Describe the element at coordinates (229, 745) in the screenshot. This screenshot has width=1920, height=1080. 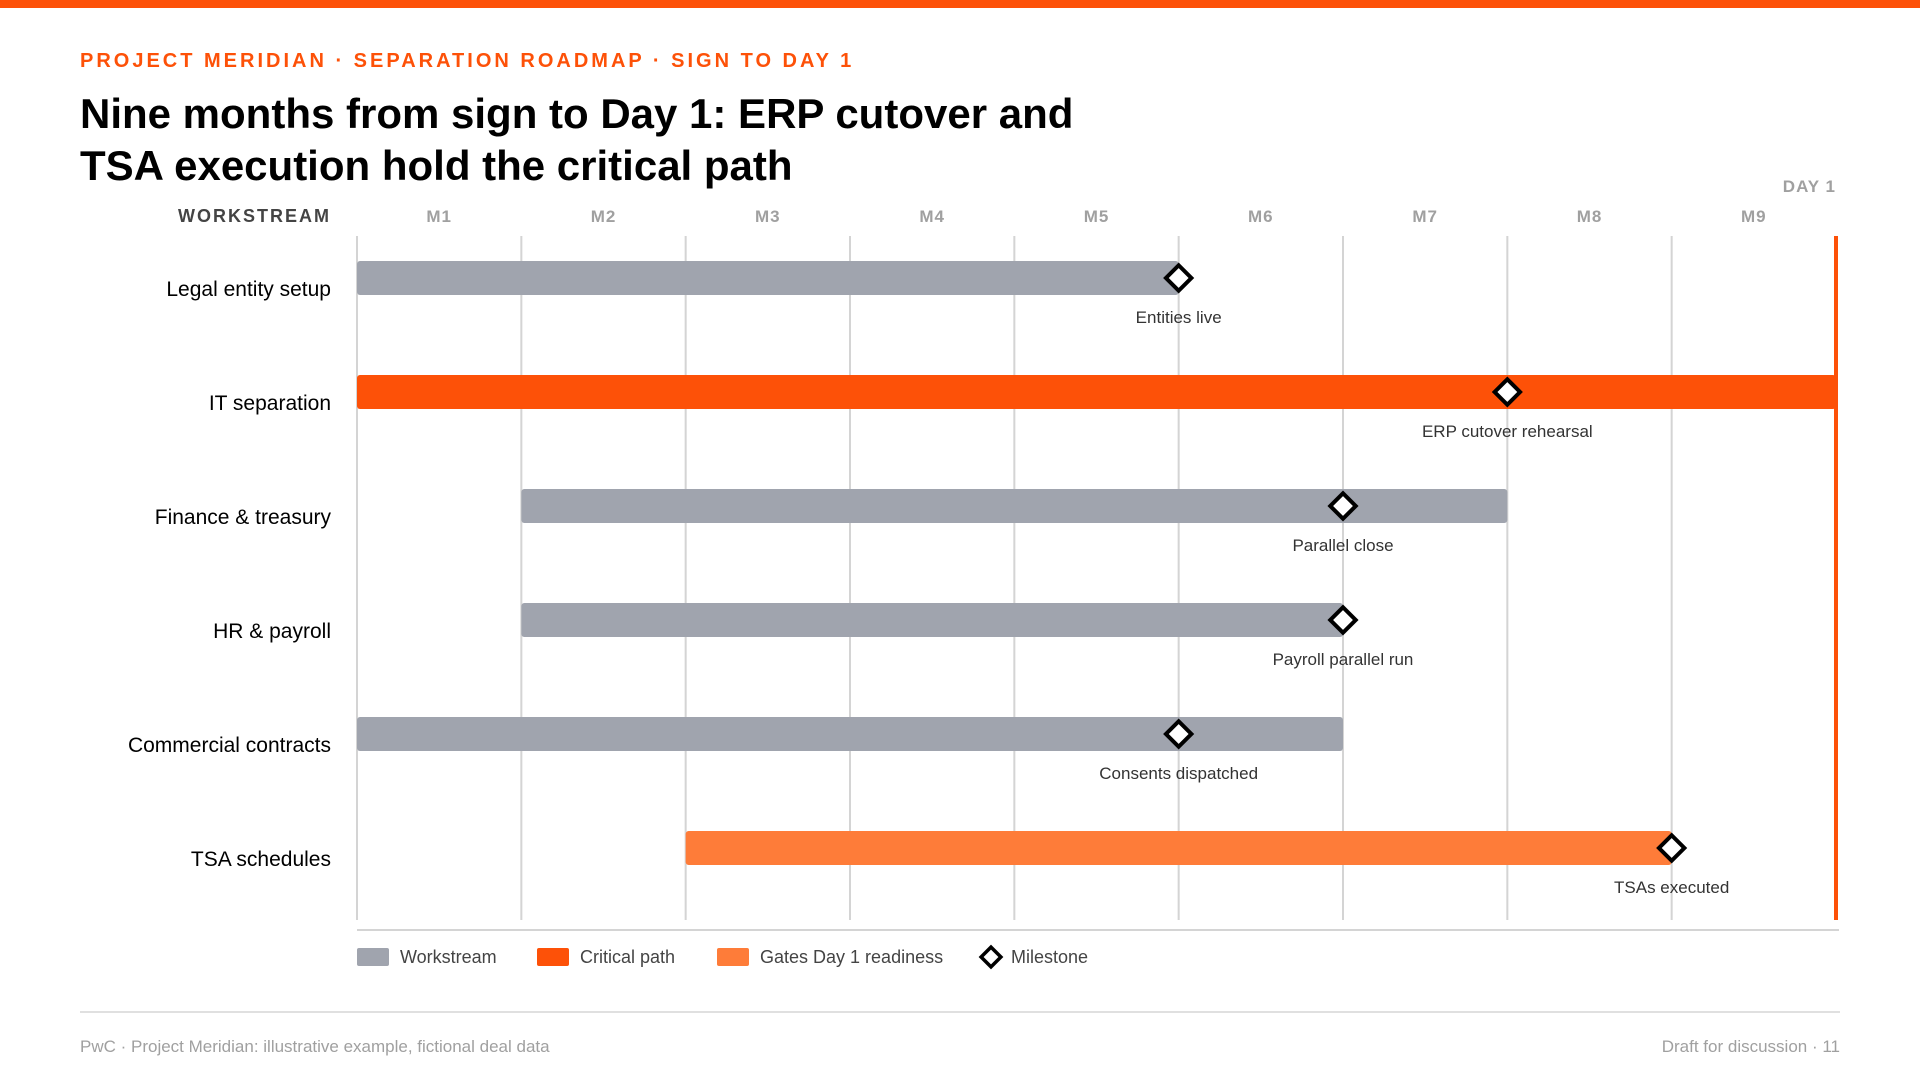
I see `workstream-label: Commercial contracts` at that location.